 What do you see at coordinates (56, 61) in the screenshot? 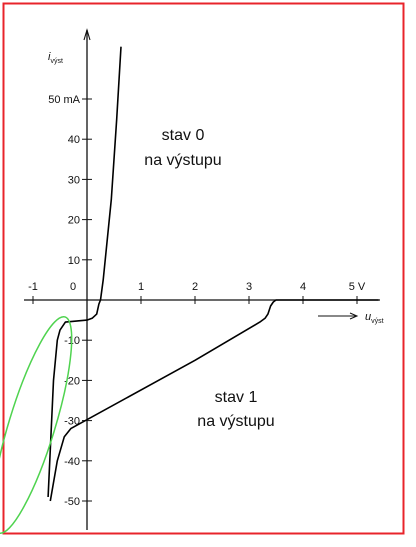
I see `y-axis-label-sub: výst` at bounding box center [56, 61].